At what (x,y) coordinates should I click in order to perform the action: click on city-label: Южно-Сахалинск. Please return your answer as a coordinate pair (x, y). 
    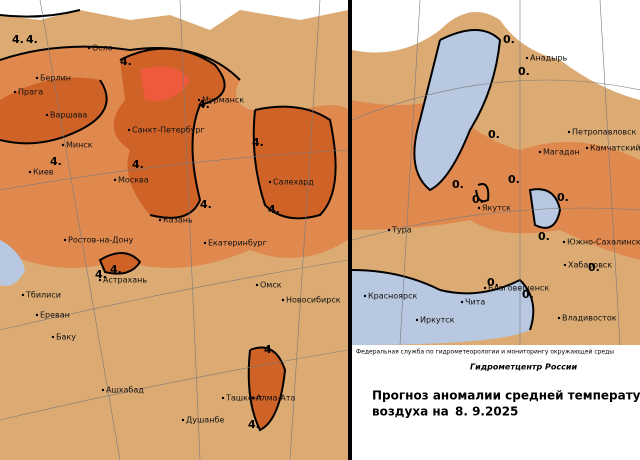
    Looking at the image, I should click on (603, 242).